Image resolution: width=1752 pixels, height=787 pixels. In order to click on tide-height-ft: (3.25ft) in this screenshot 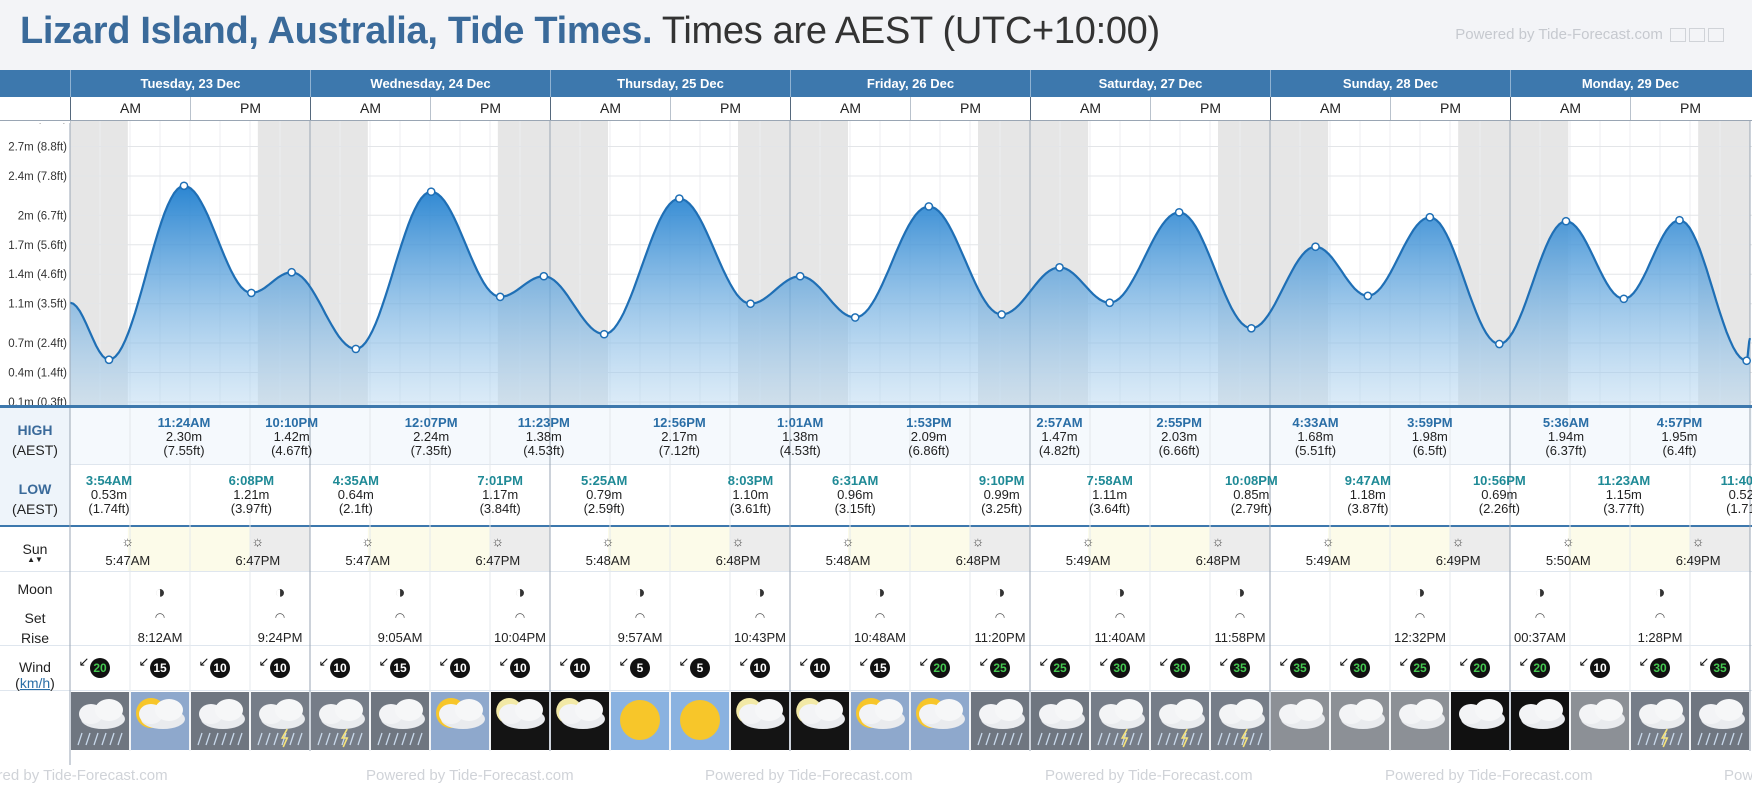, I will do `click(1002, 508)`.